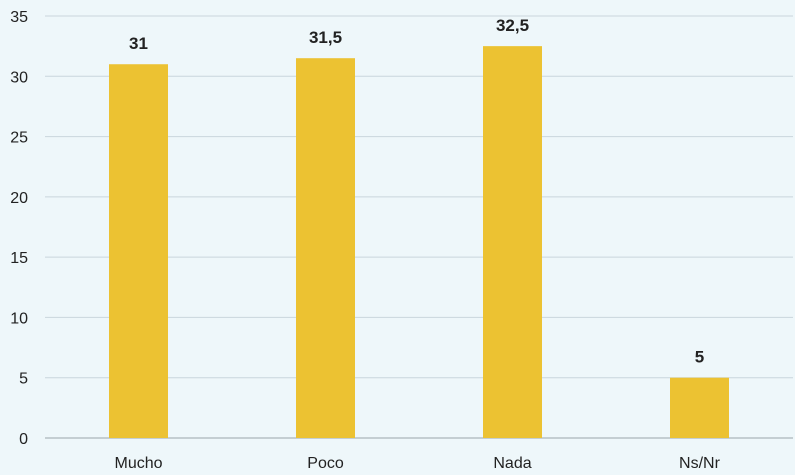  What do you see at coordinates (138, 463) in the screenshot?
I see `x-tick-label: Mucho` at bounding box center [138, 463].